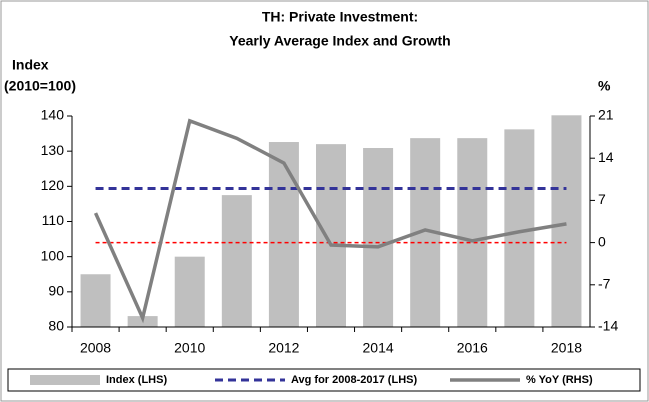 The image size is (649, 402). Describe the element at coordinates (189, 348) in the screenshot. I see `x-tick-label: 2010` at that location.